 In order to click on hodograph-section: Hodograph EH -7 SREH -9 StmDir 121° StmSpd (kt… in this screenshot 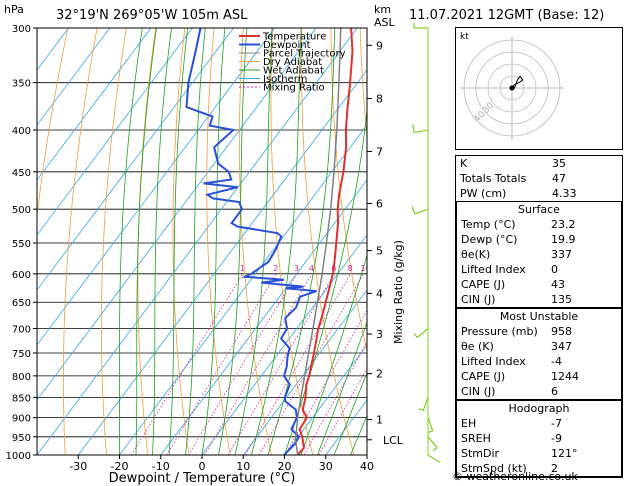, I will do `click(539, 438)`.